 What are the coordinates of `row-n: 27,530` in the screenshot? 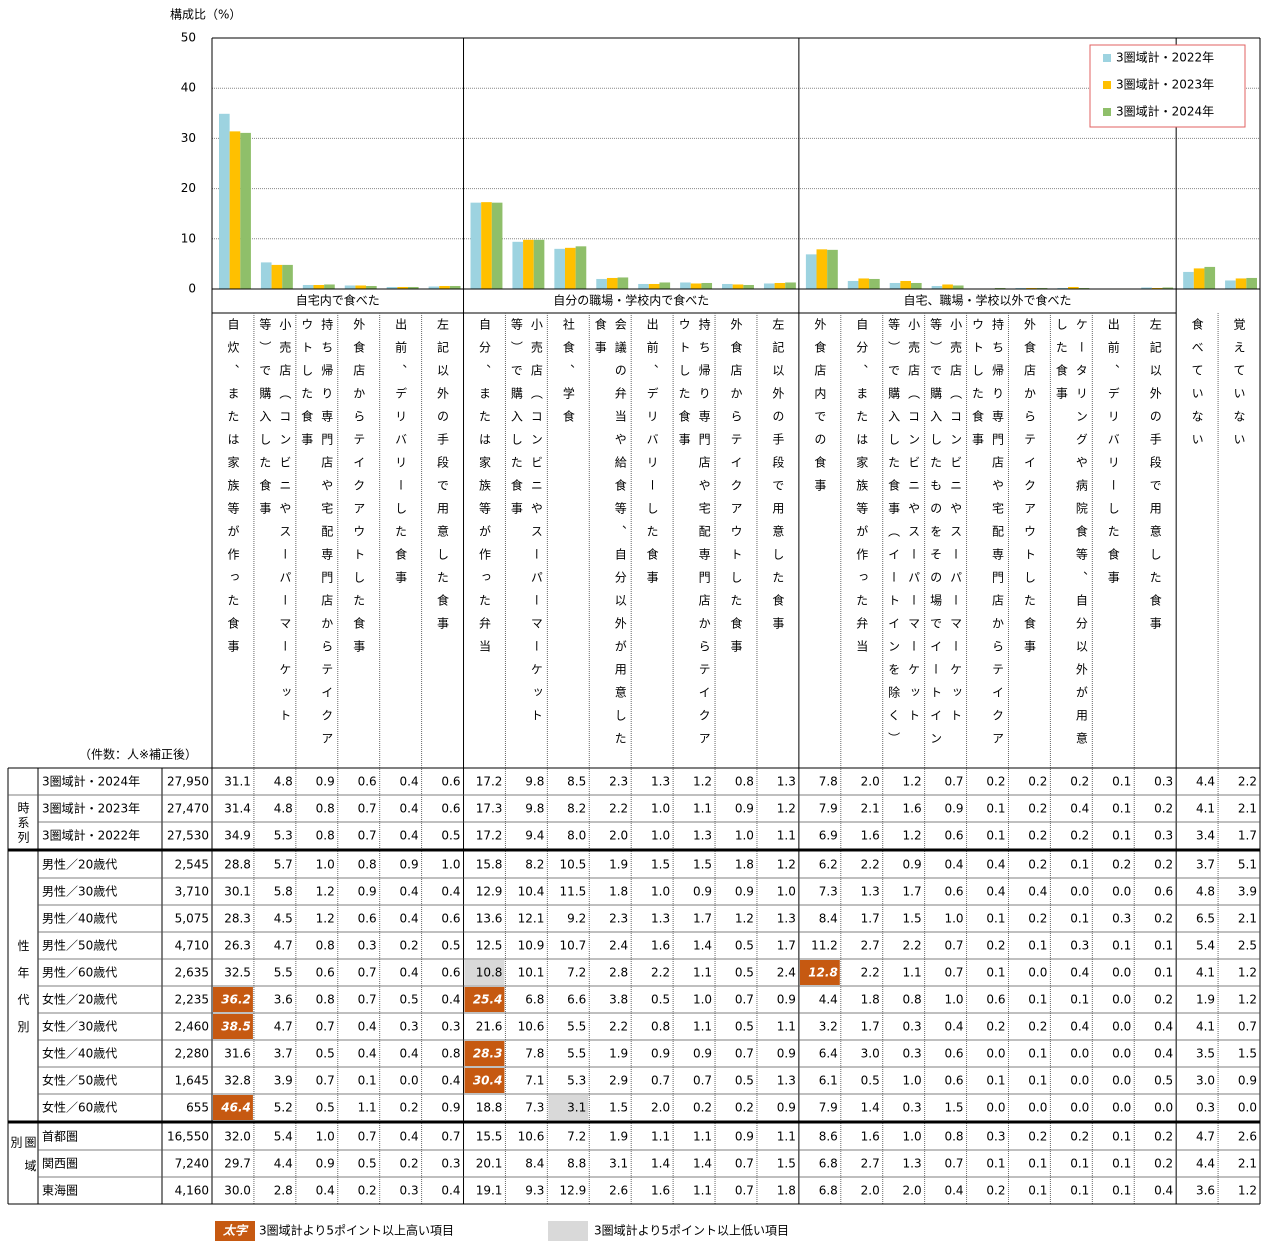 It's located at (188, 836).